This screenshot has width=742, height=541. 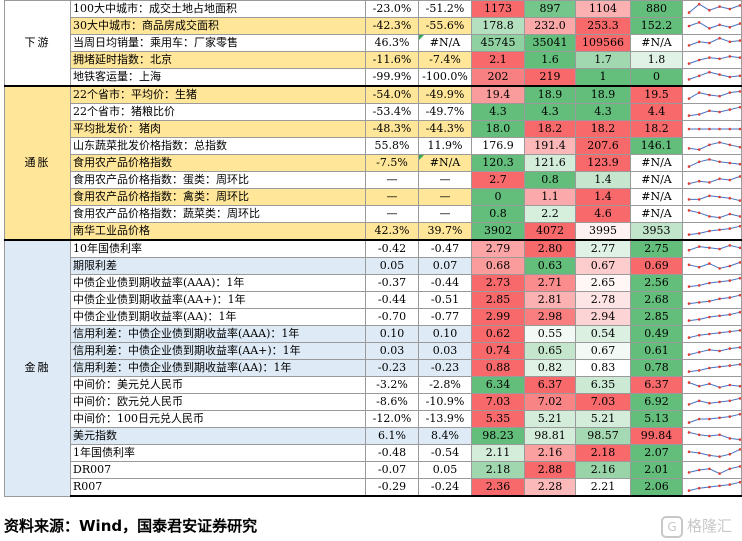 What do you see at coordinates (445, 9) in the screenshot?
I see `change-value-2: -51.2%` at bounding box center [445, 9].